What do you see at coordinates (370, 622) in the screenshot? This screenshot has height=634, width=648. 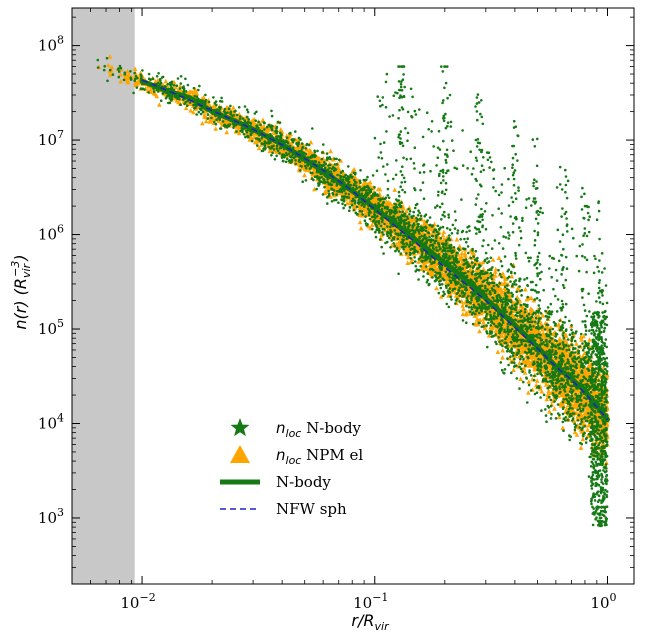 I see `x-axis-label: r/Rvir` at bounding box center [370, 622].